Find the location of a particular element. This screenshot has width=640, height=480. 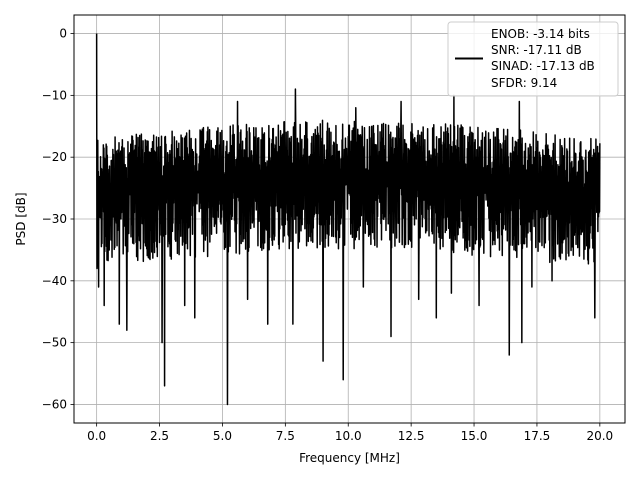

x-axis-ticks: 0.0 2.5 5.0 7.5 10.0 12.5 15.0 17.5 20.0 is located at coordinates (350, 433).